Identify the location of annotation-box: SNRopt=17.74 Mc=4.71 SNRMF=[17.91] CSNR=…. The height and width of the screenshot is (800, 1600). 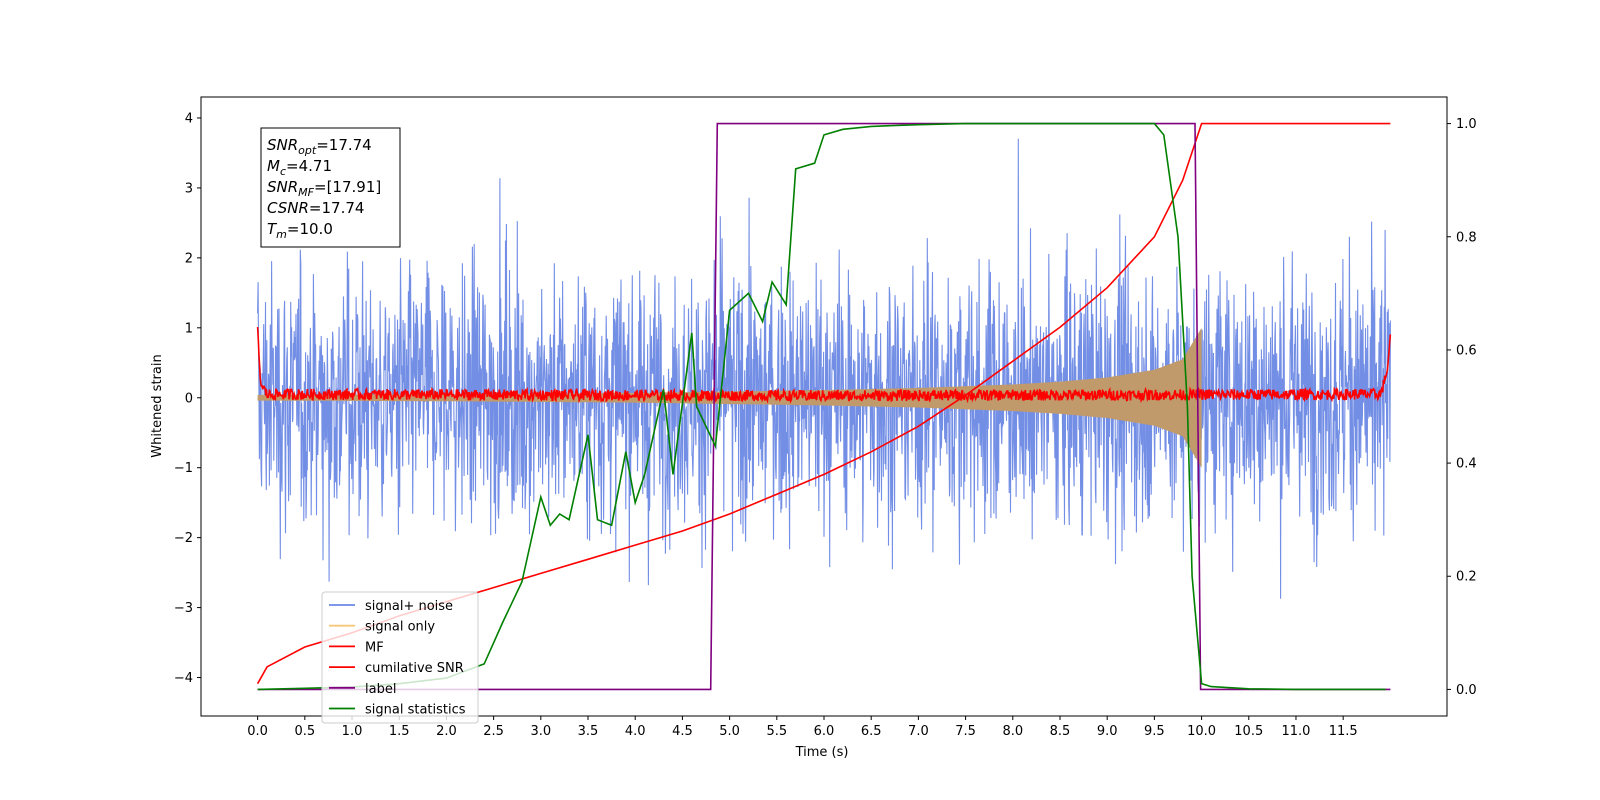
(330, 187).